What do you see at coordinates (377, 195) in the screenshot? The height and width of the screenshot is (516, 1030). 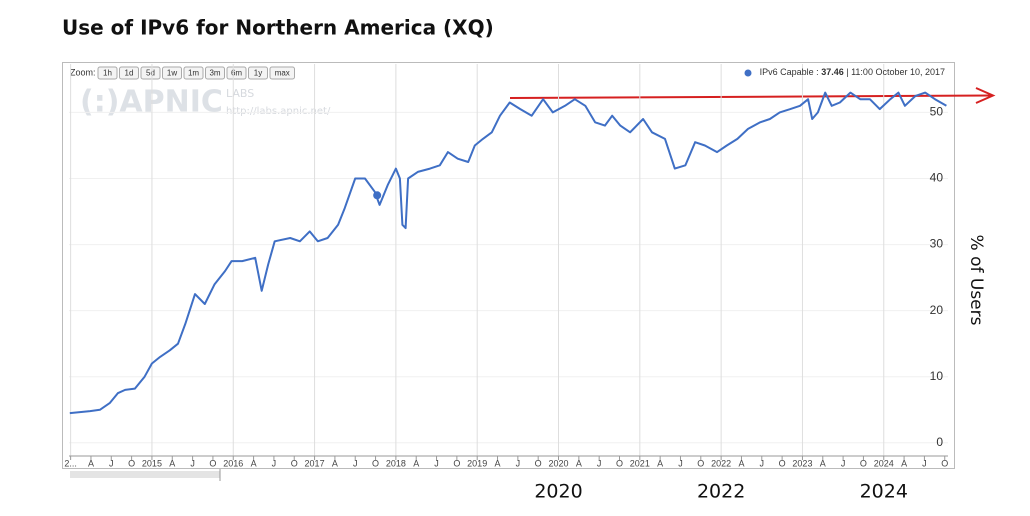 I see `tooltip-point` at bounding box center [377, 195].